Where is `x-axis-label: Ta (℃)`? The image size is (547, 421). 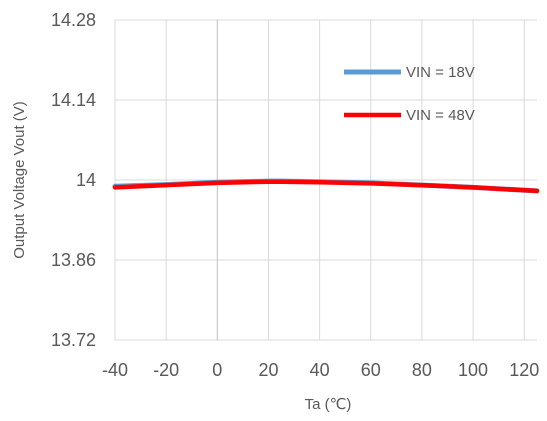
x-axis-label: Ta (℃) is located at coordinates (328, 404).